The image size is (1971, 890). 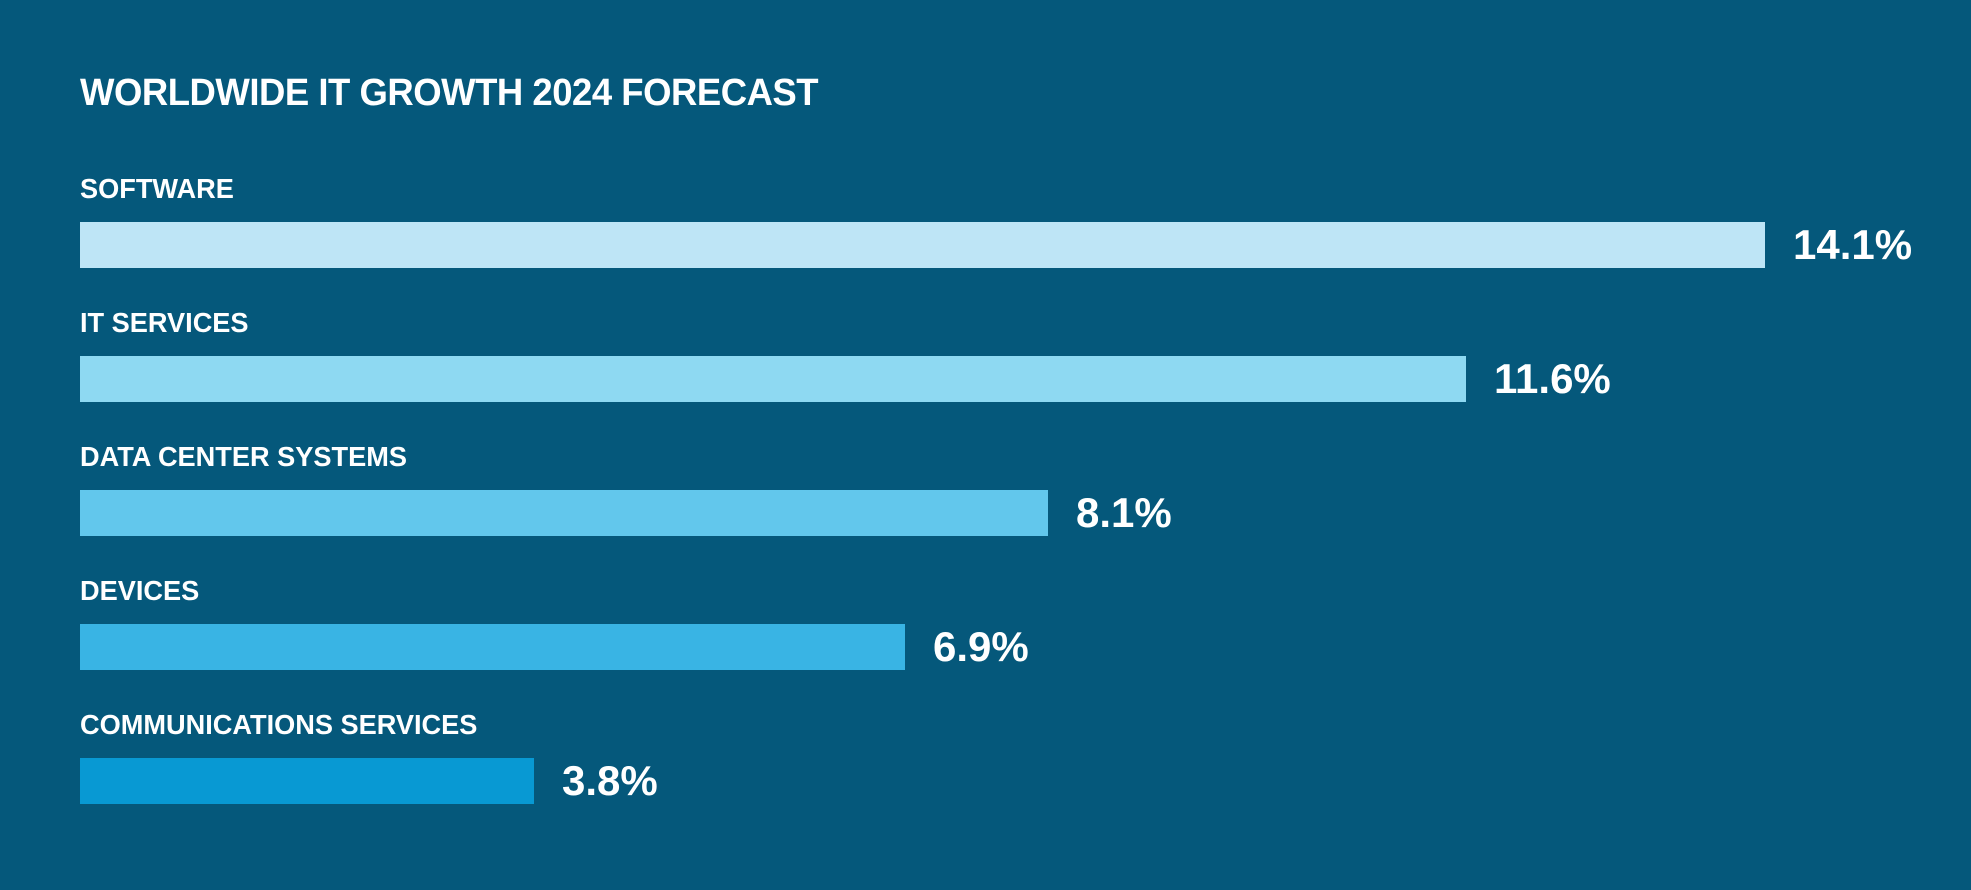 I want to click on bar-row: DATA CENTER SYSTEMS 8.1%, so click(x=1010, y=488).